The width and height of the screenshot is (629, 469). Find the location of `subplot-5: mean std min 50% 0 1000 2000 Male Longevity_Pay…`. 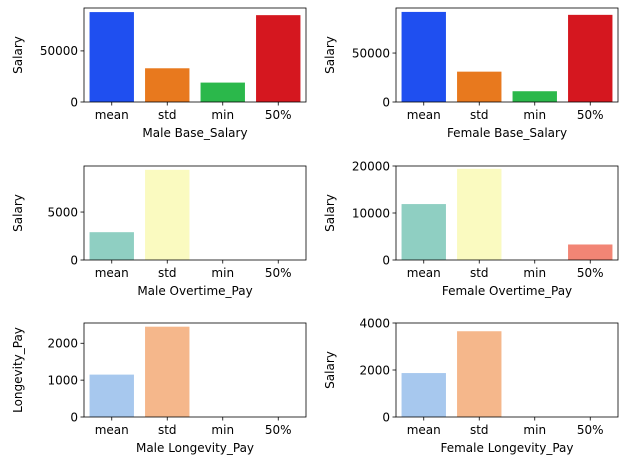

subplot-5: mean std min 50% 0 1000 2000 Male Longevity_Pay… is located at coordinates (159, 388).